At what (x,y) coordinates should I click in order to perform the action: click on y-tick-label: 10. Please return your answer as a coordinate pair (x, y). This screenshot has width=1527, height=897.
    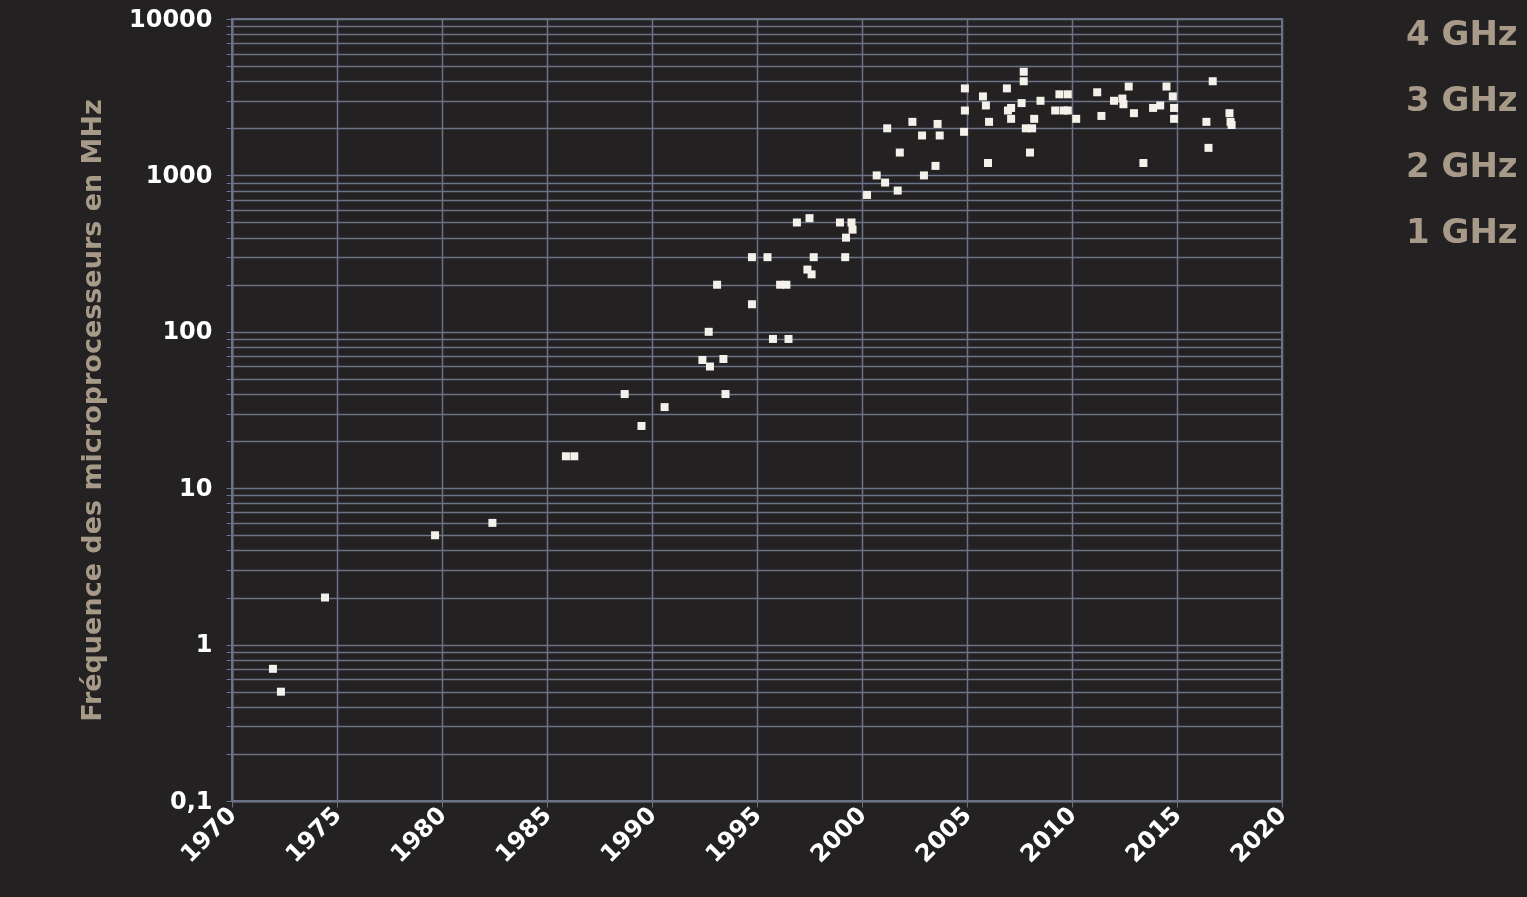
    Looking at the image, I should click on (196, 487).